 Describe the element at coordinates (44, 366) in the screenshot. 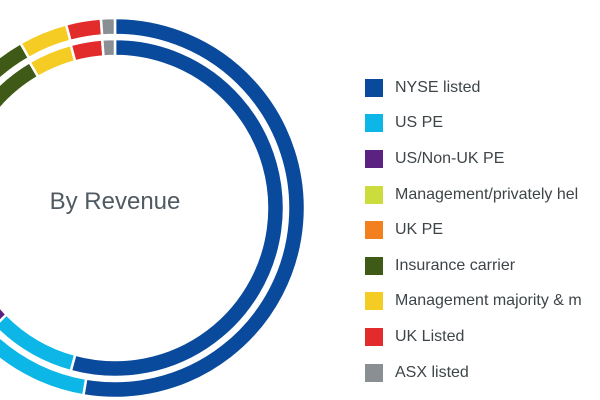

I see `outer-slice-us-pe` at that location.